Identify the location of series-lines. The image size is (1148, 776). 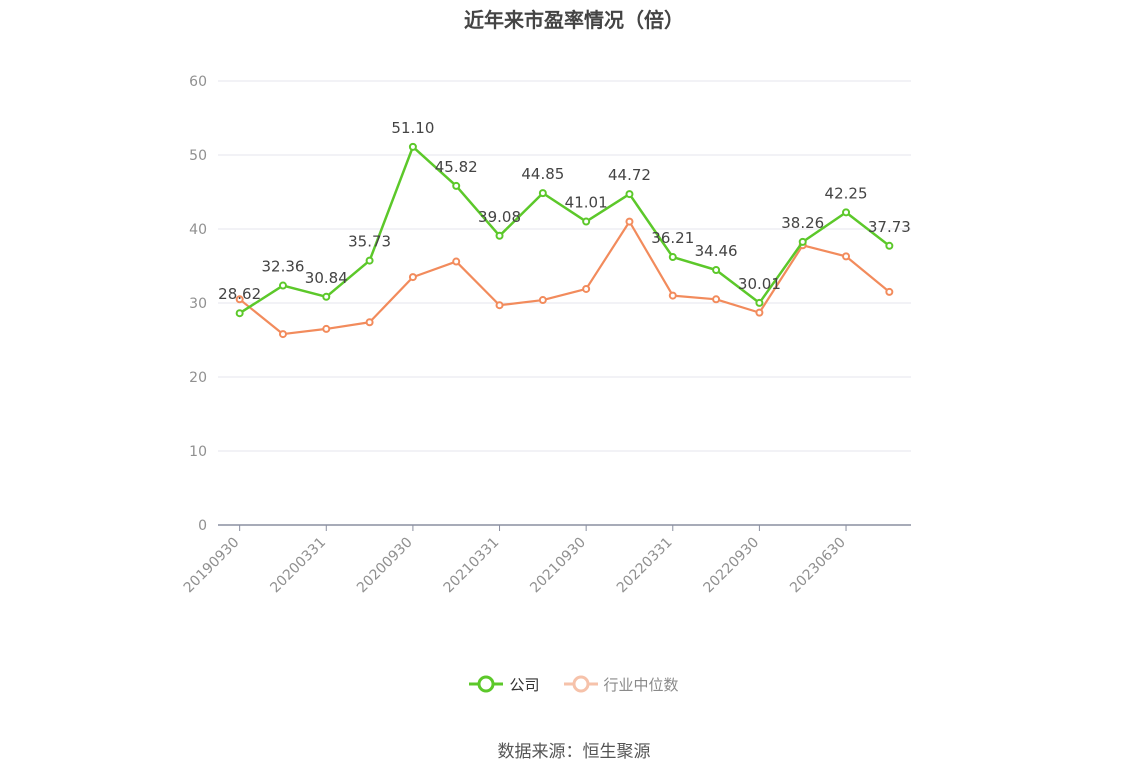
(564, 240).